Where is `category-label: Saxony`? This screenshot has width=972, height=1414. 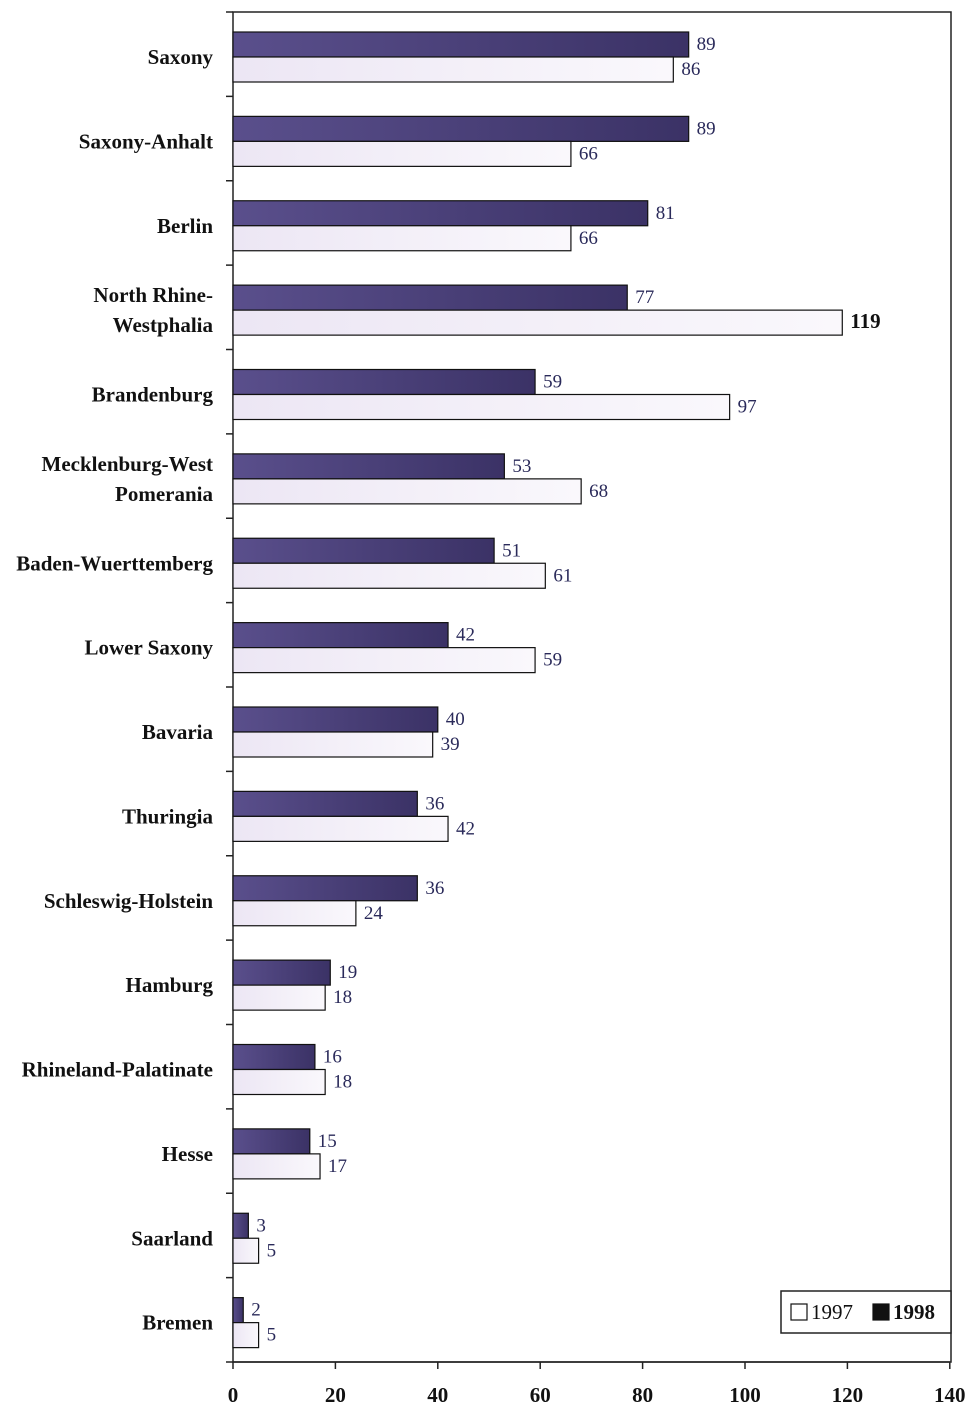
category-label: Saxony is located at coordinates (181, 57).